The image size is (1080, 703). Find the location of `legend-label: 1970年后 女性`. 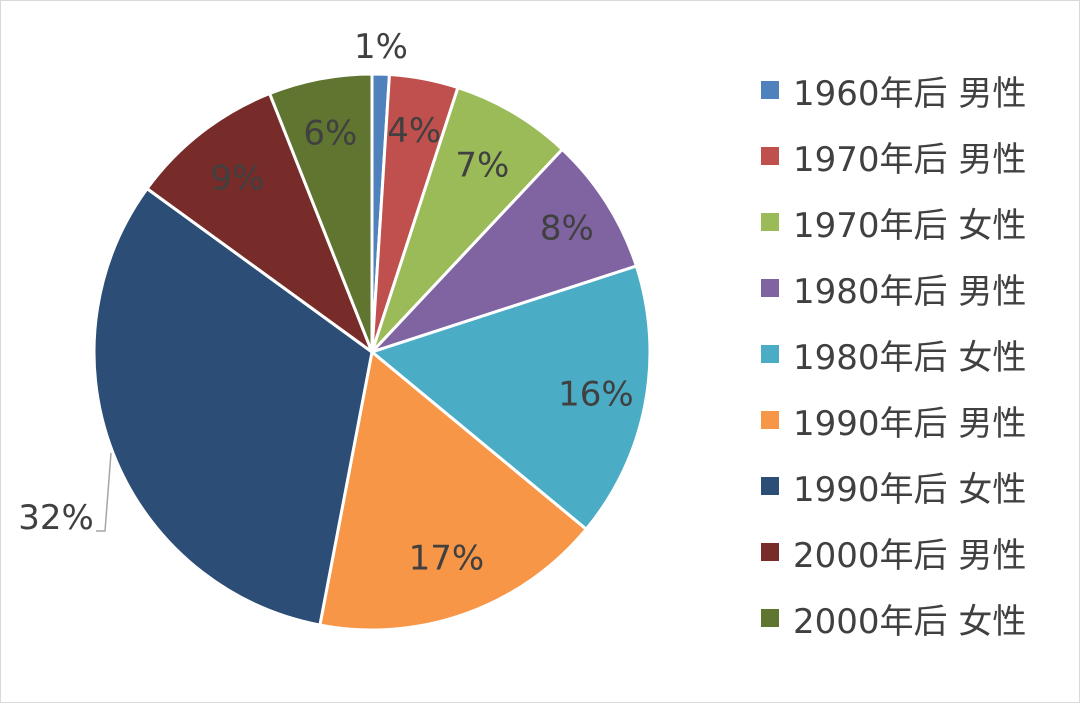

legend-label: 1970年后 女性 is located at coordinates (910, 225).